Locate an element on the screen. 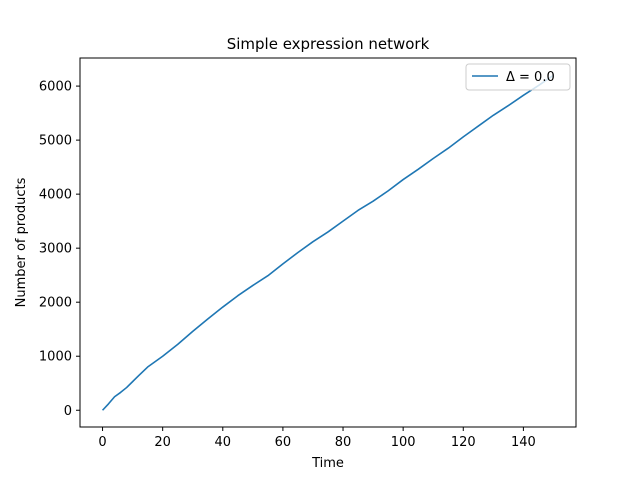 This screenshot has height=480, width=640. x-tick-label: 0 is located at coordinates (102, 442).